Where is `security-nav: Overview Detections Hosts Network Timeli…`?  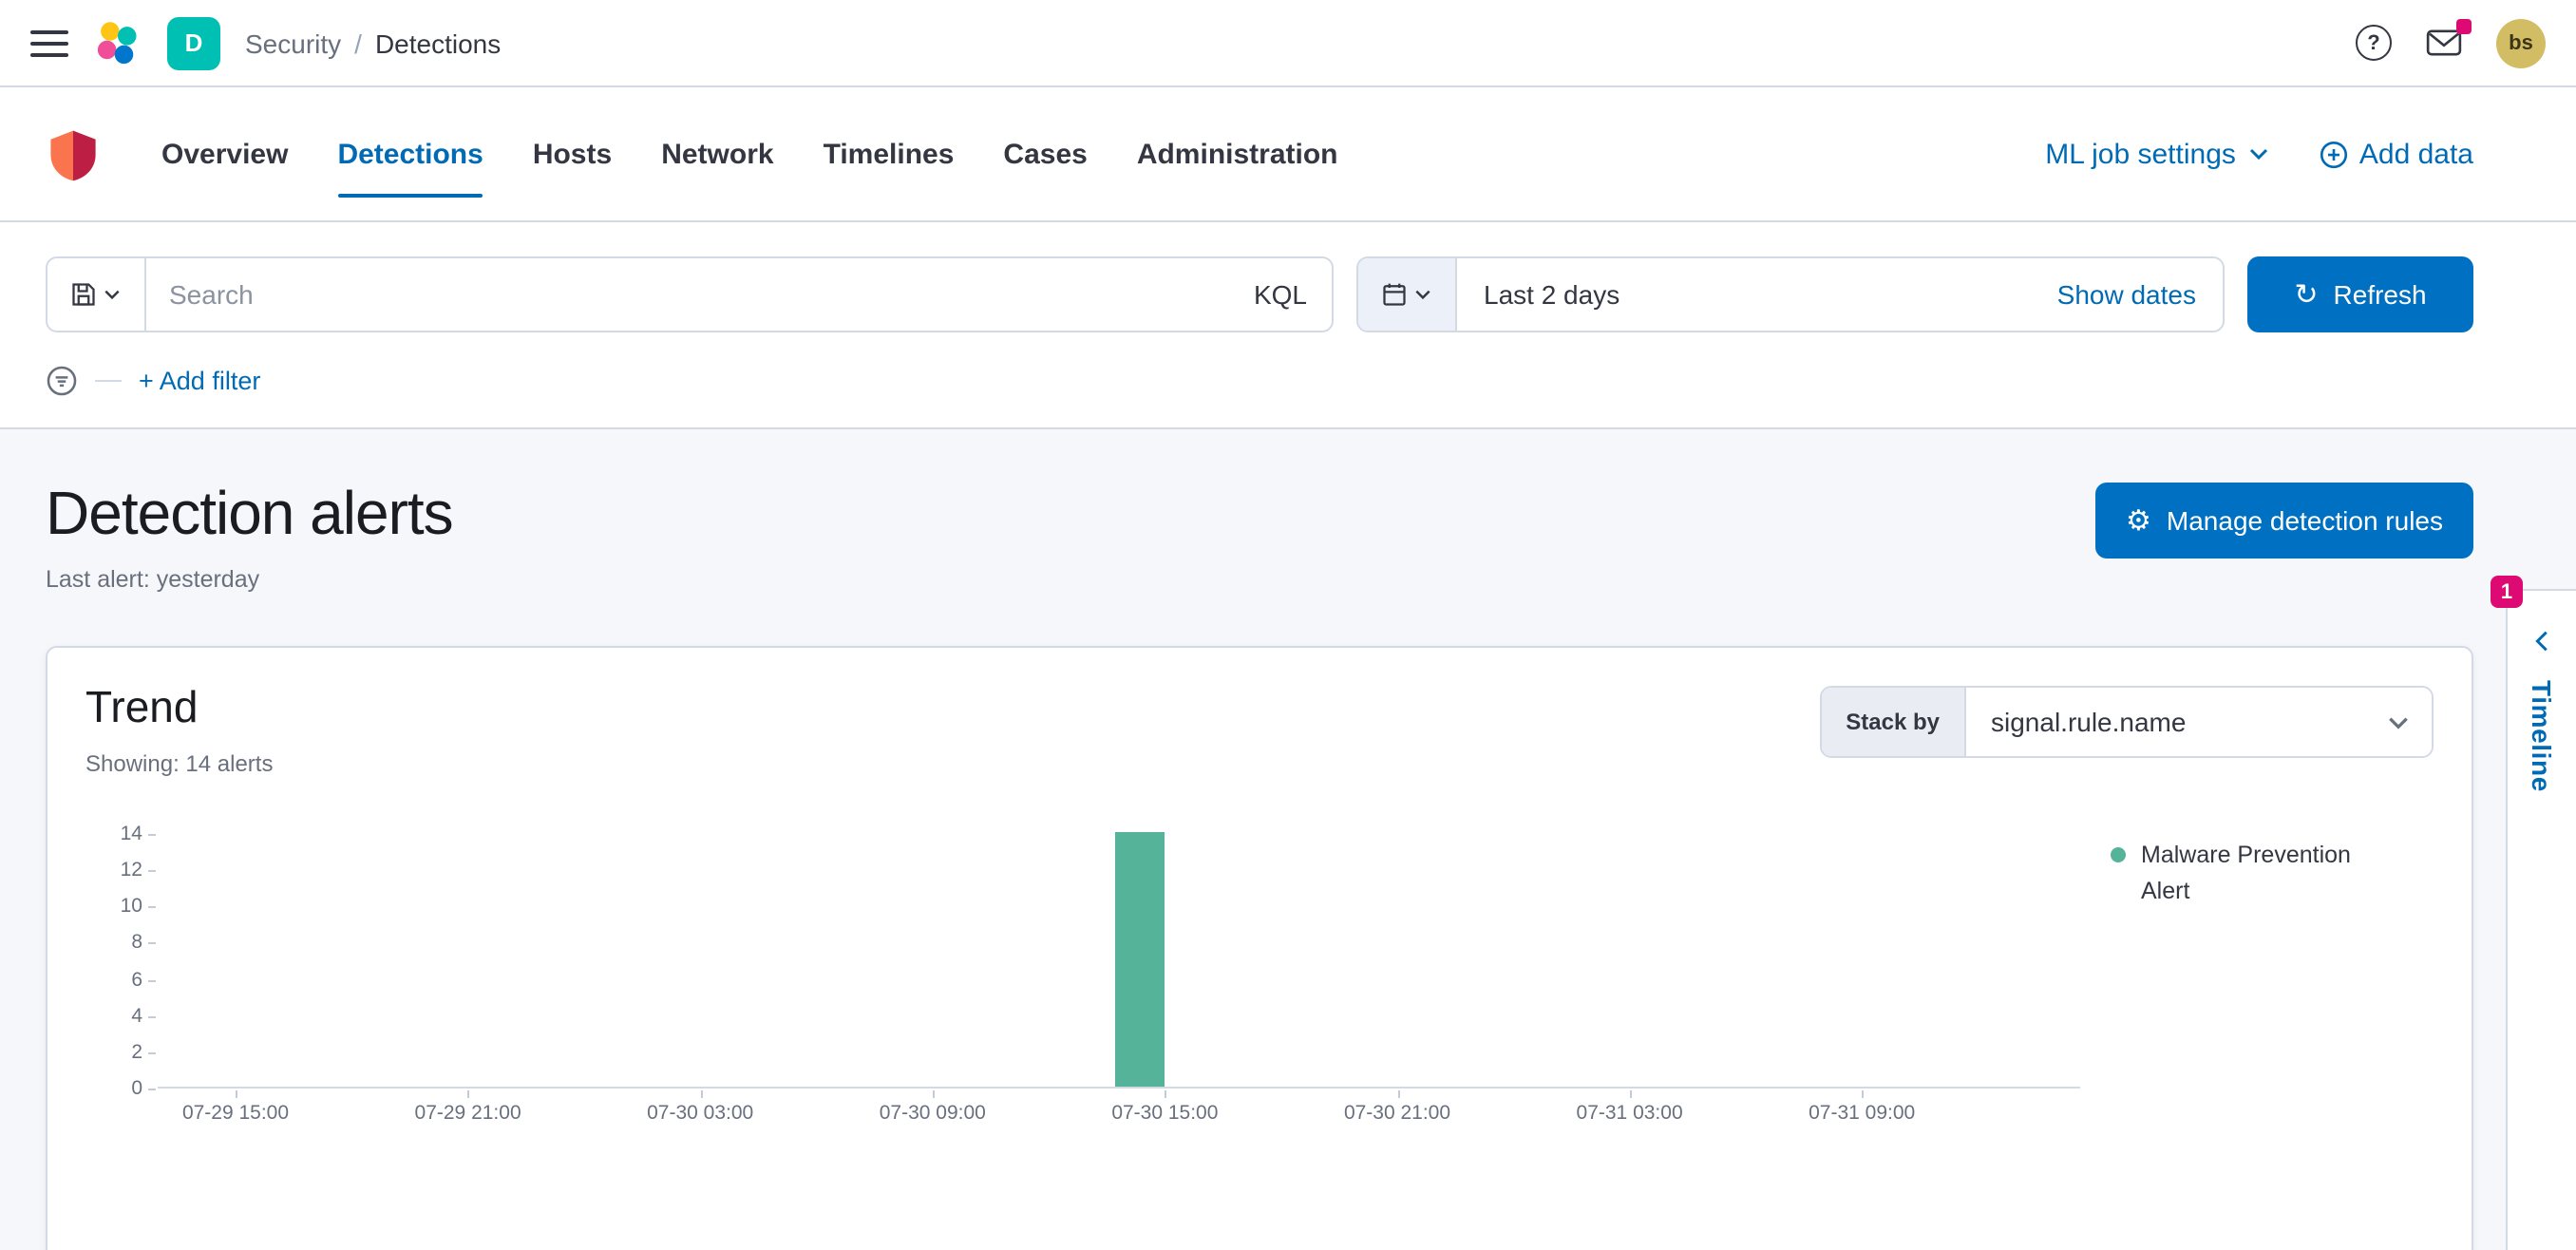 security-nav: Overview Detections Hosts Network Timeli… is located at coordinates (1288, 154).